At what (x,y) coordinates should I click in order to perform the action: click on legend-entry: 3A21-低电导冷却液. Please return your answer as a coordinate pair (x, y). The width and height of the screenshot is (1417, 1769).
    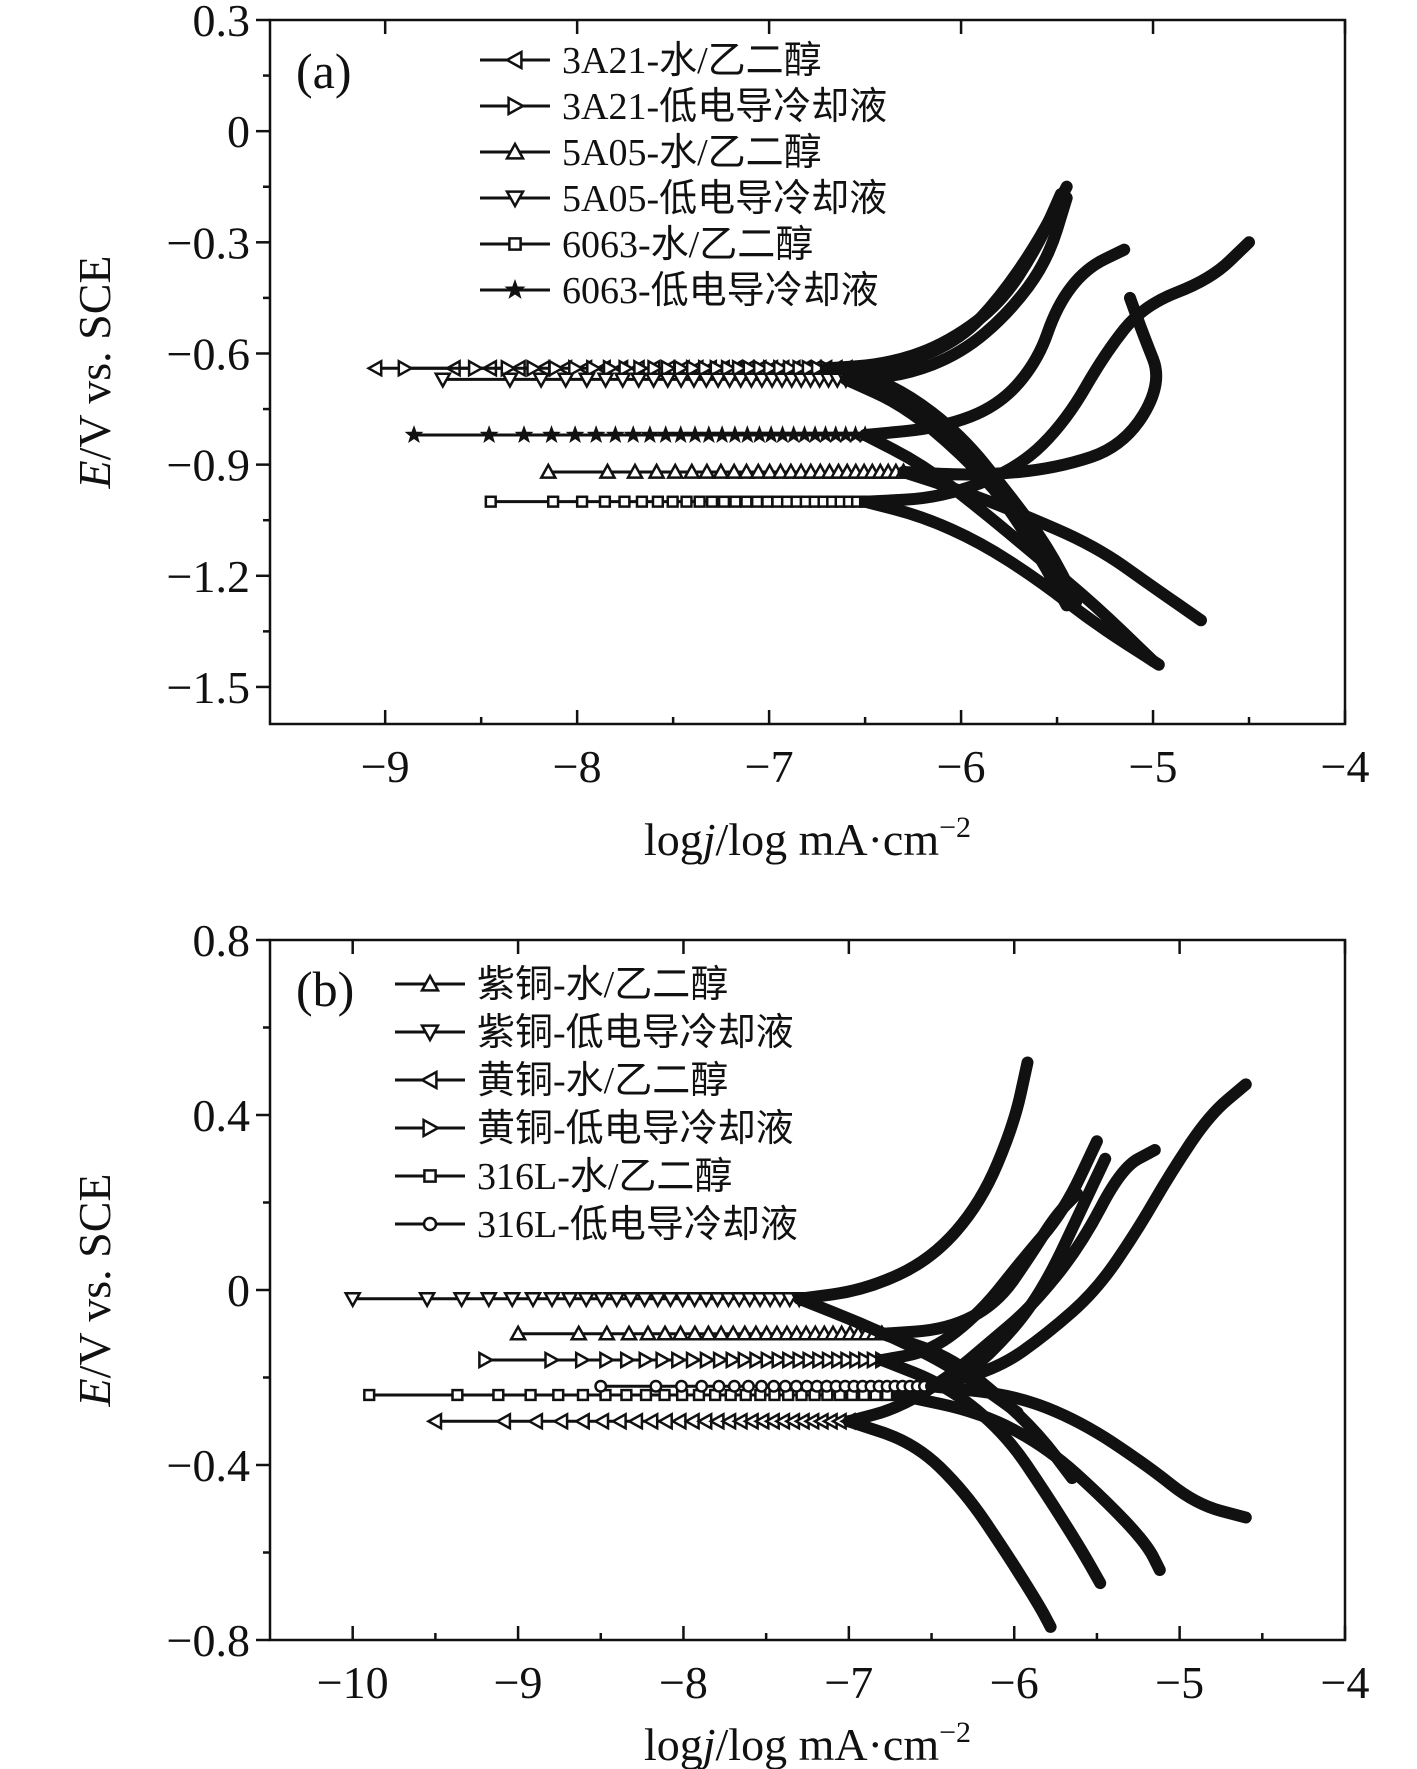
    Looking at the image, I should click on (683, 107).